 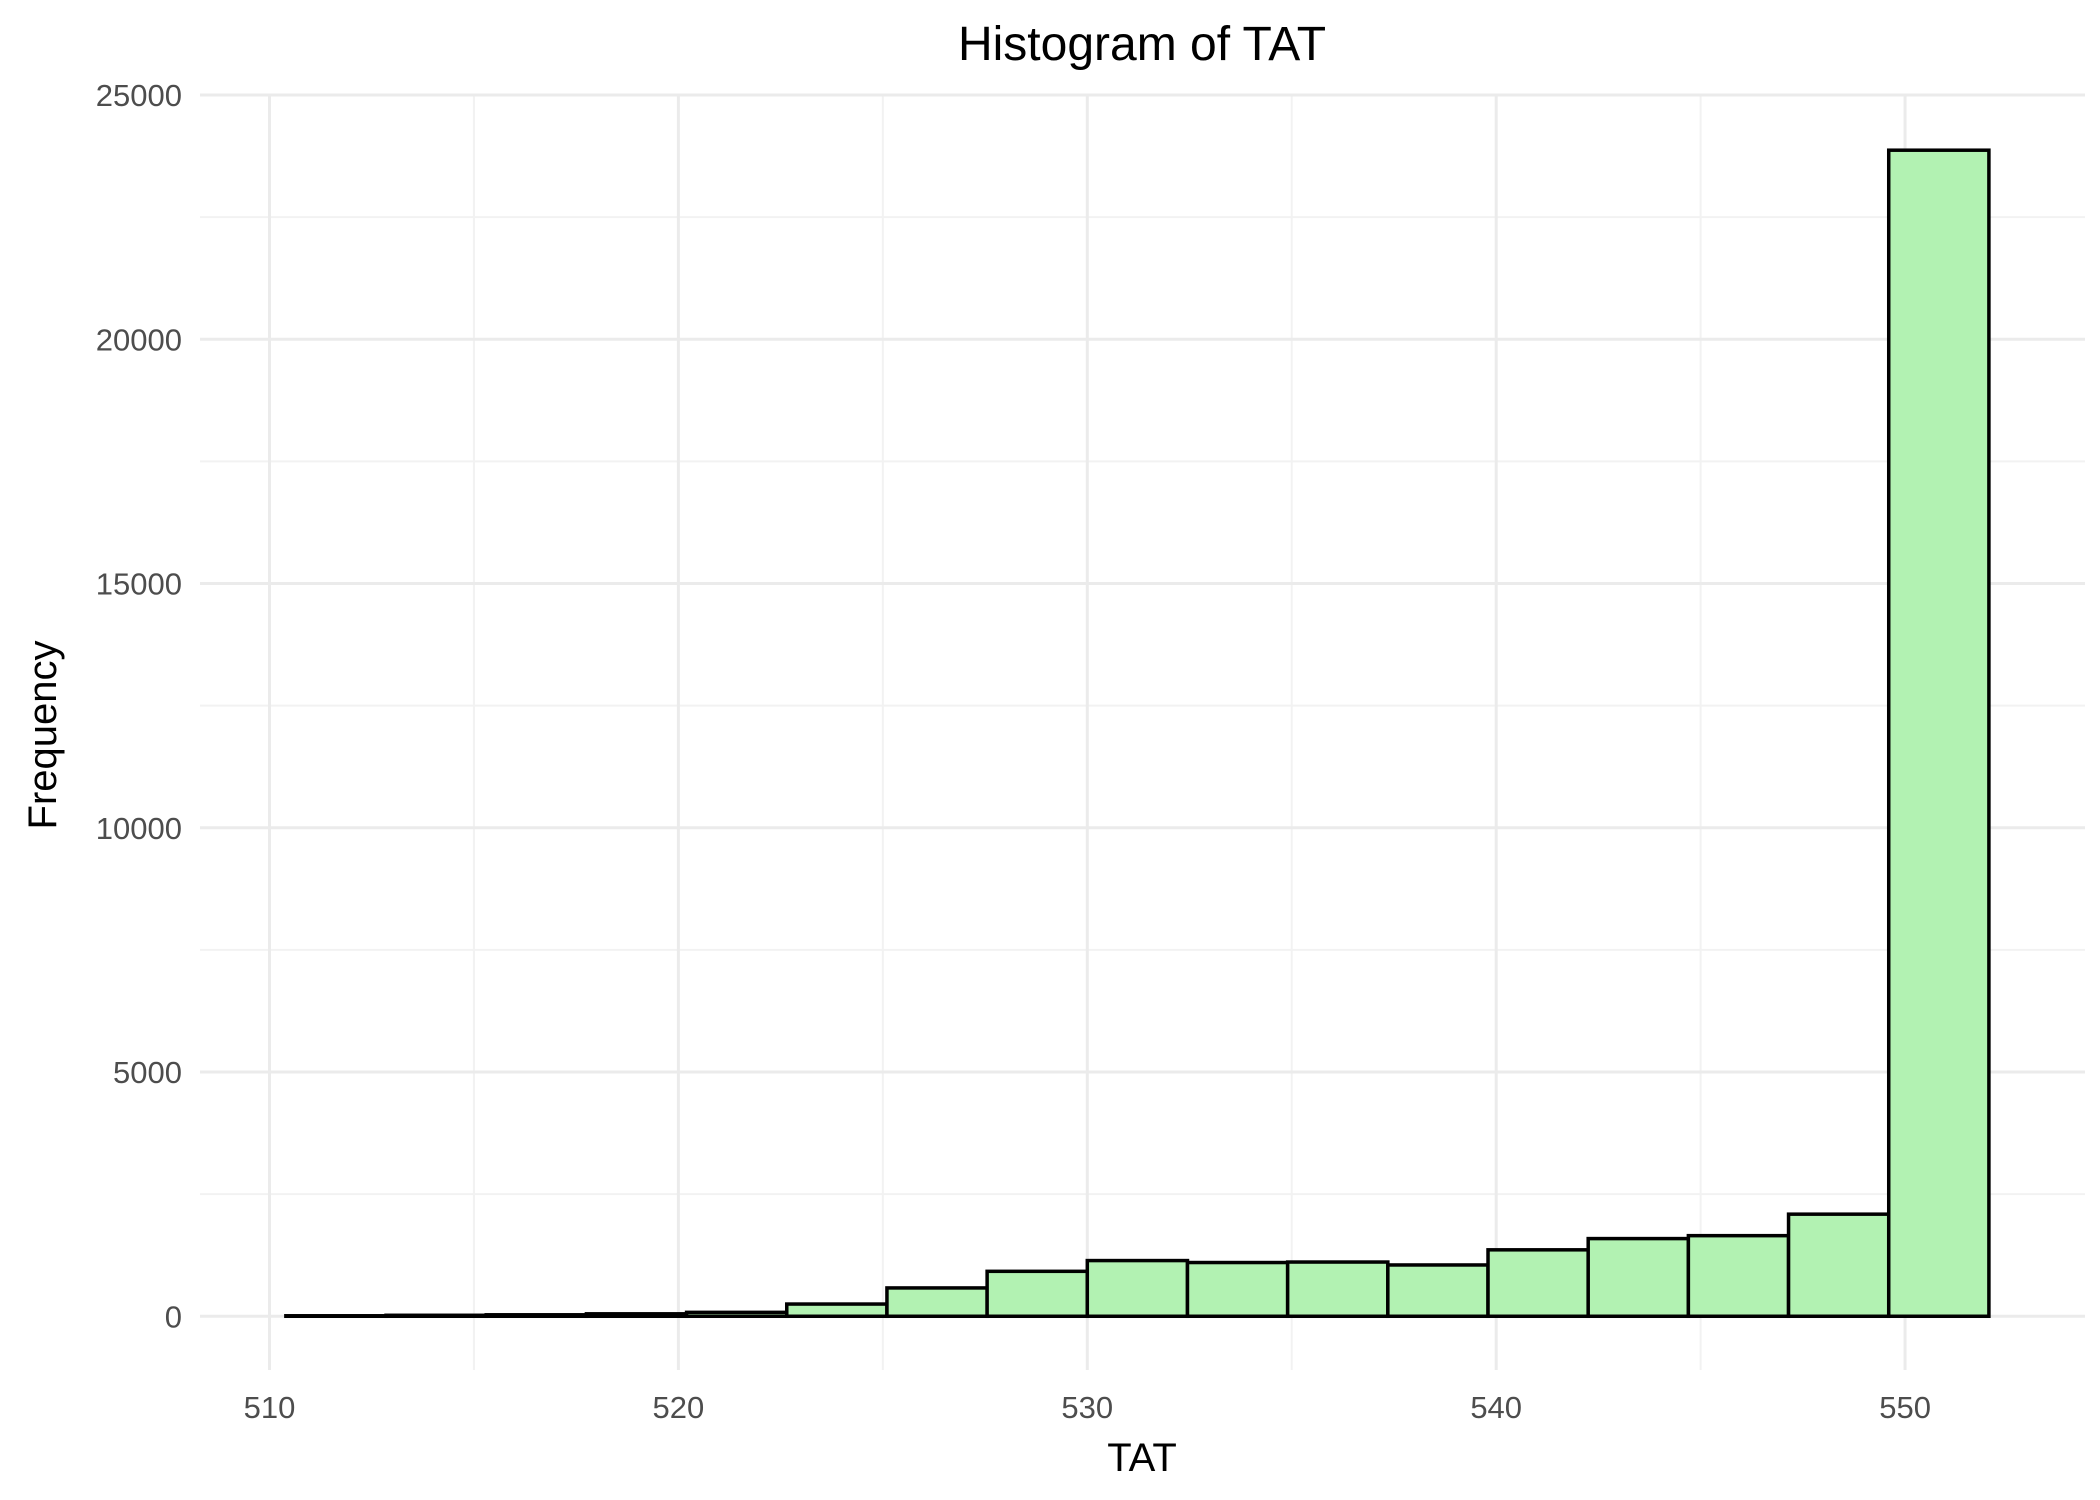 What do you see at coordinates (139, 339) in the screenshot?
I see `y-tick-label: 20000` at bounding box center [139, 339].